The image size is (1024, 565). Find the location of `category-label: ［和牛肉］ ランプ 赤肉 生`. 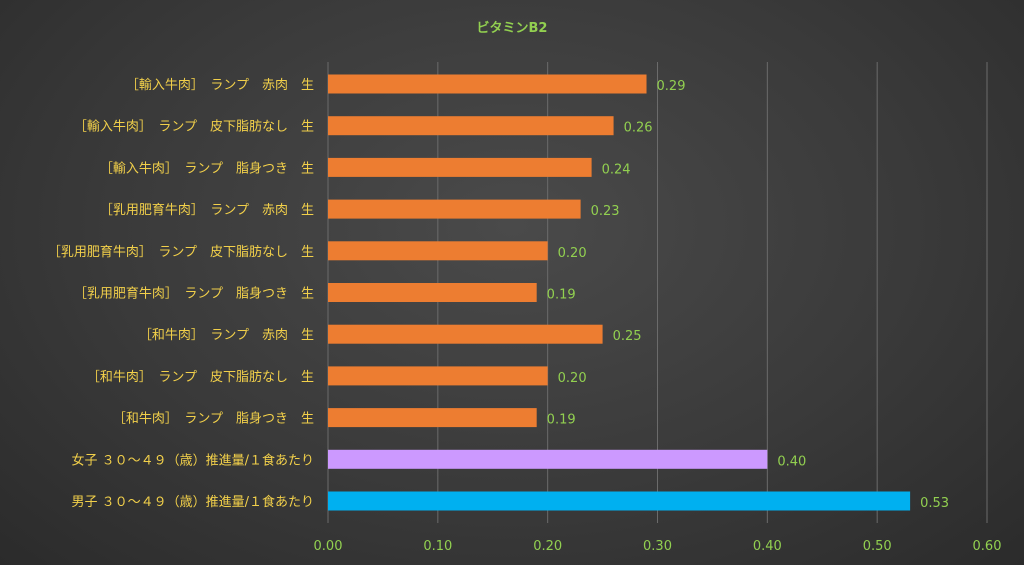

category-label: ［和牛肉］ ランプ 赤肉 生 is located at coordinates (226, 335).